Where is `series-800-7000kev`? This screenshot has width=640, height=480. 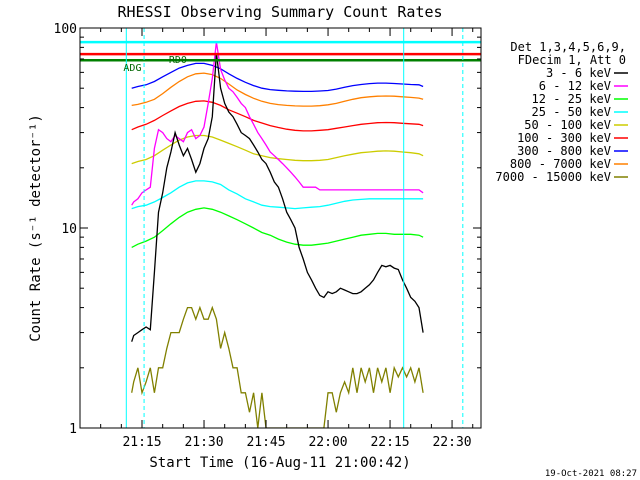
series-800-7000kev is located at coordinates (277, 89).